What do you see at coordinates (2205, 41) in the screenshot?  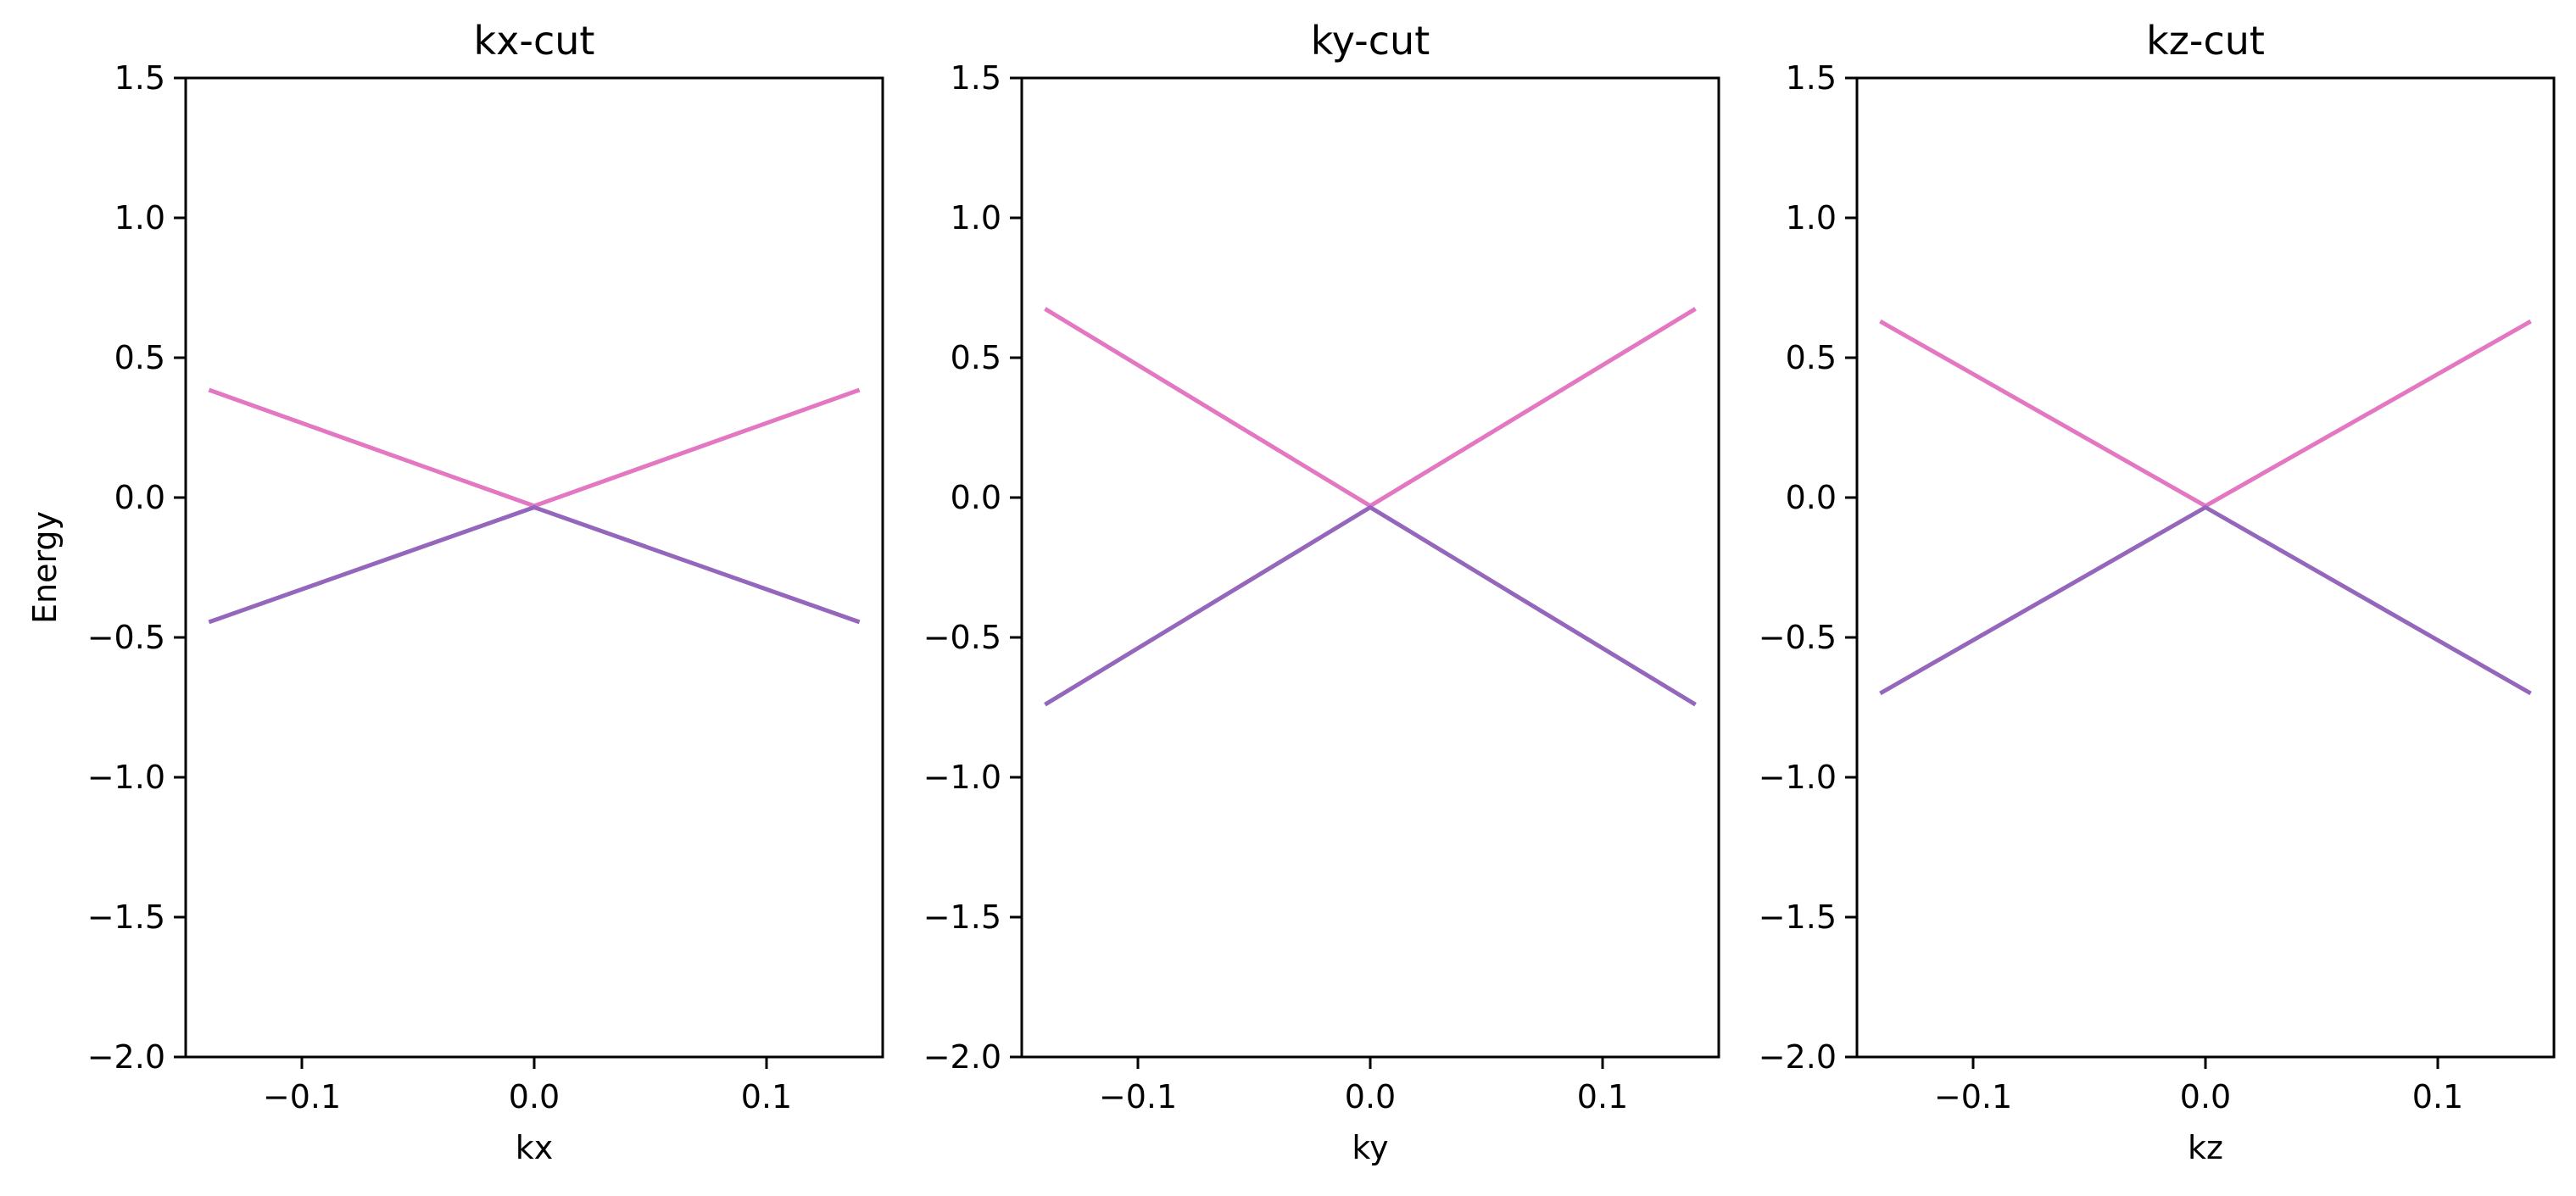 I see `panel-title: kz-cut` at bounding box center [2205, 41].